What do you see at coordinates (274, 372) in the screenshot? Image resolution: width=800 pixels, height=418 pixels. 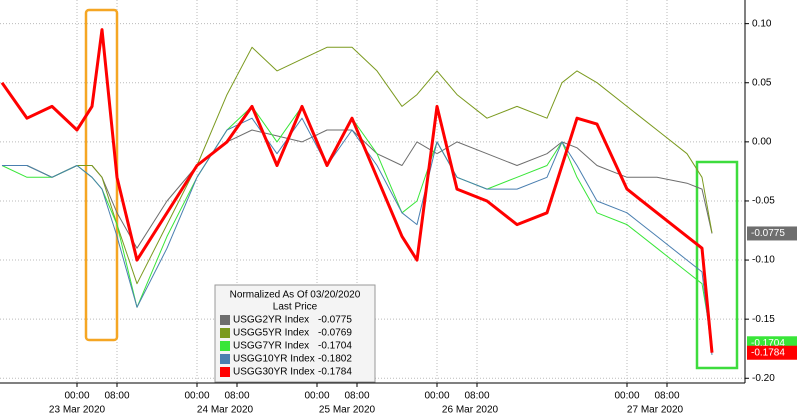 I see `legend-label: USGG30YR Index` at bounding box center [274, 372].